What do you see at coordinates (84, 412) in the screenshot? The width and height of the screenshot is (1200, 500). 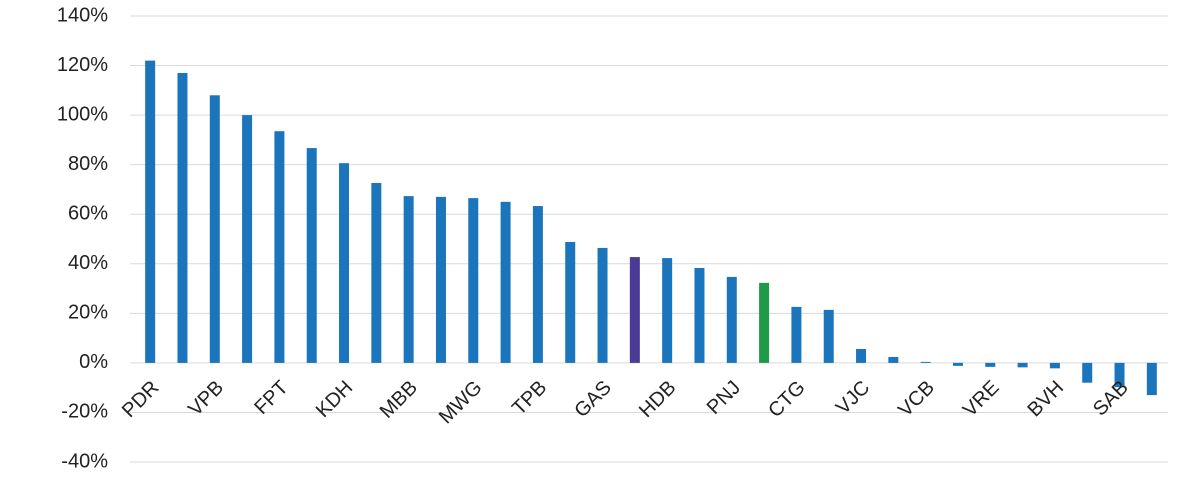 I see `y-tick-label: -20%` at bounding box center [84, 412].